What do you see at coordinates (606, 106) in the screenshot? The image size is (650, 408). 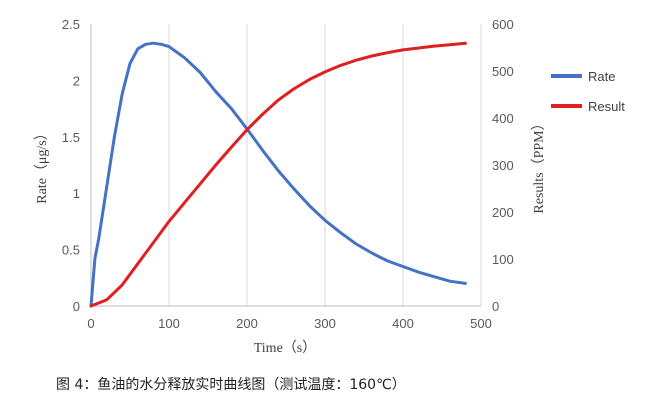 I see `legend-label-result: Result` at bounding box center [606, 106].